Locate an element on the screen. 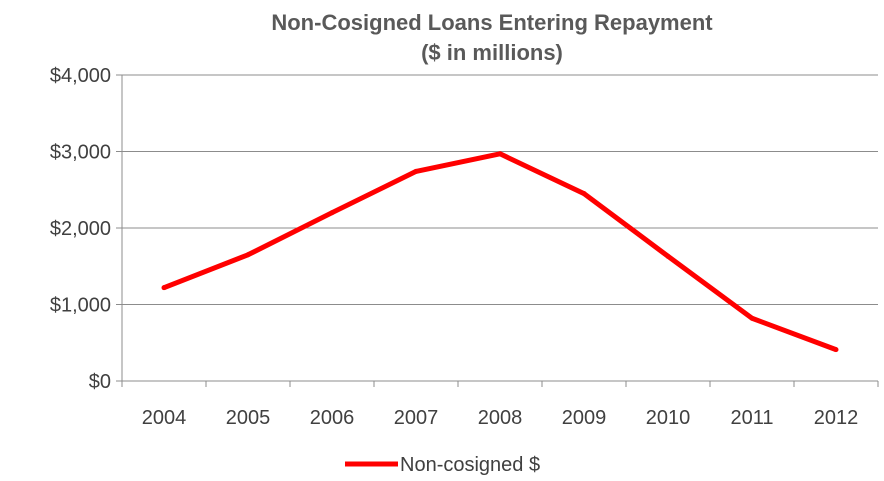  legend: Non-cosigned $ is located at coordinates (442, 465).